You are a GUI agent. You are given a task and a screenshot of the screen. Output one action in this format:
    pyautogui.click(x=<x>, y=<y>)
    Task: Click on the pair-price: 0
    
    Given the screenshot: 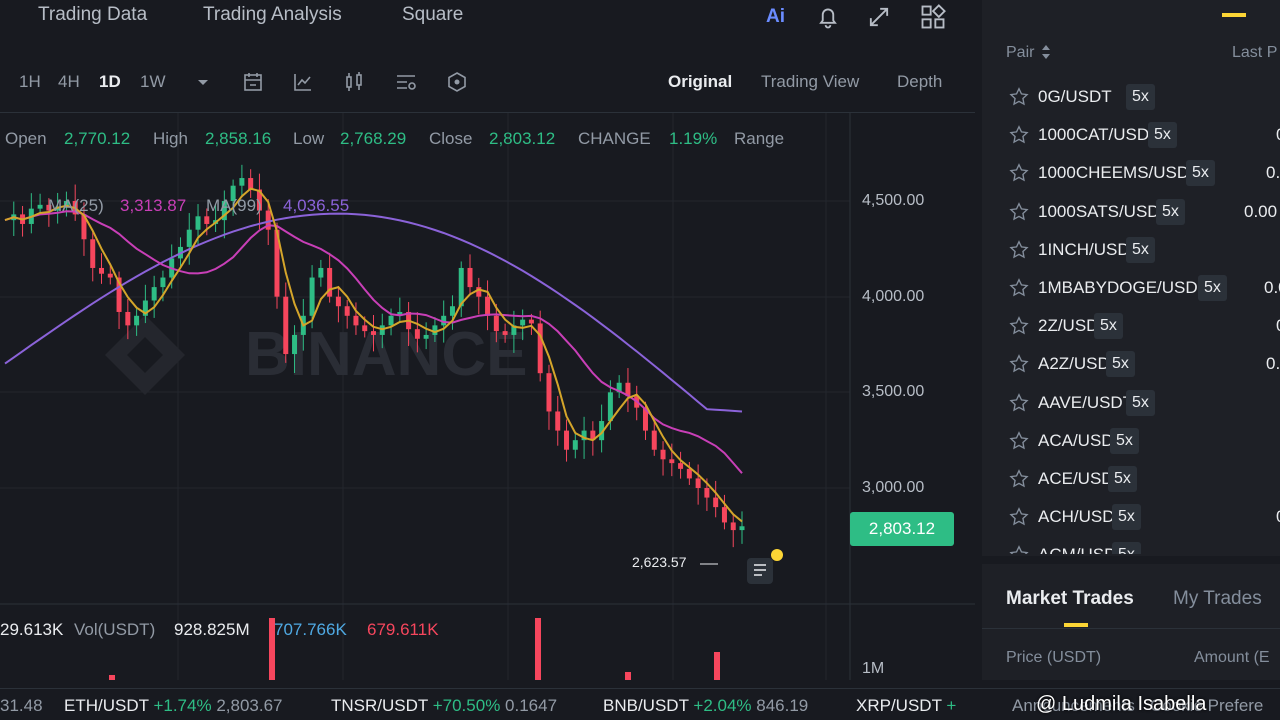 What is the action you would take?
    pyautogui.click(x=1278, y=517)
    